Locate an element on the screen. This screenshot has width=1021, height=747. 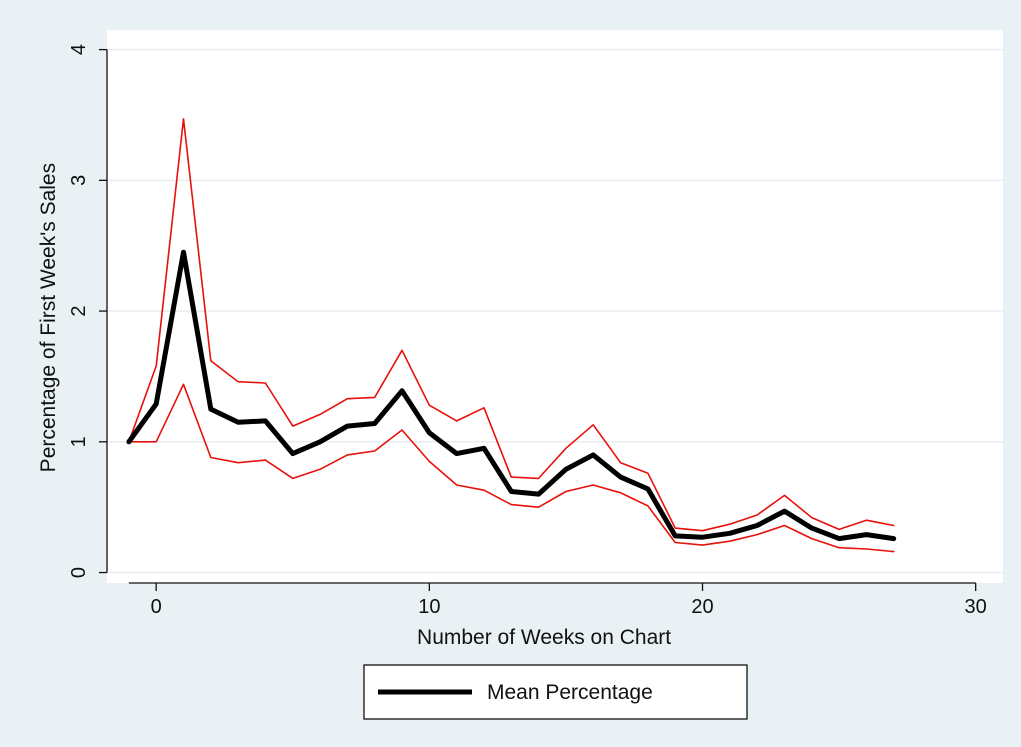
legend-label: Mean Percentage is located at coordinates (570, 692).